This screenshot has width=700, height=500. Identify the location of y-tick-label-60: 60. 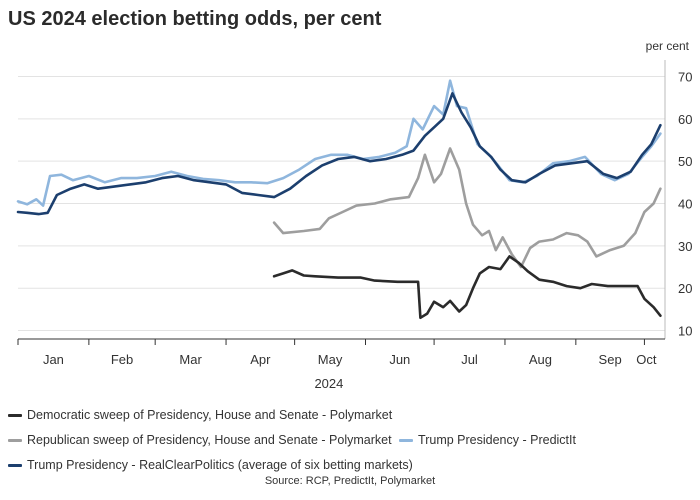
(685, 119).